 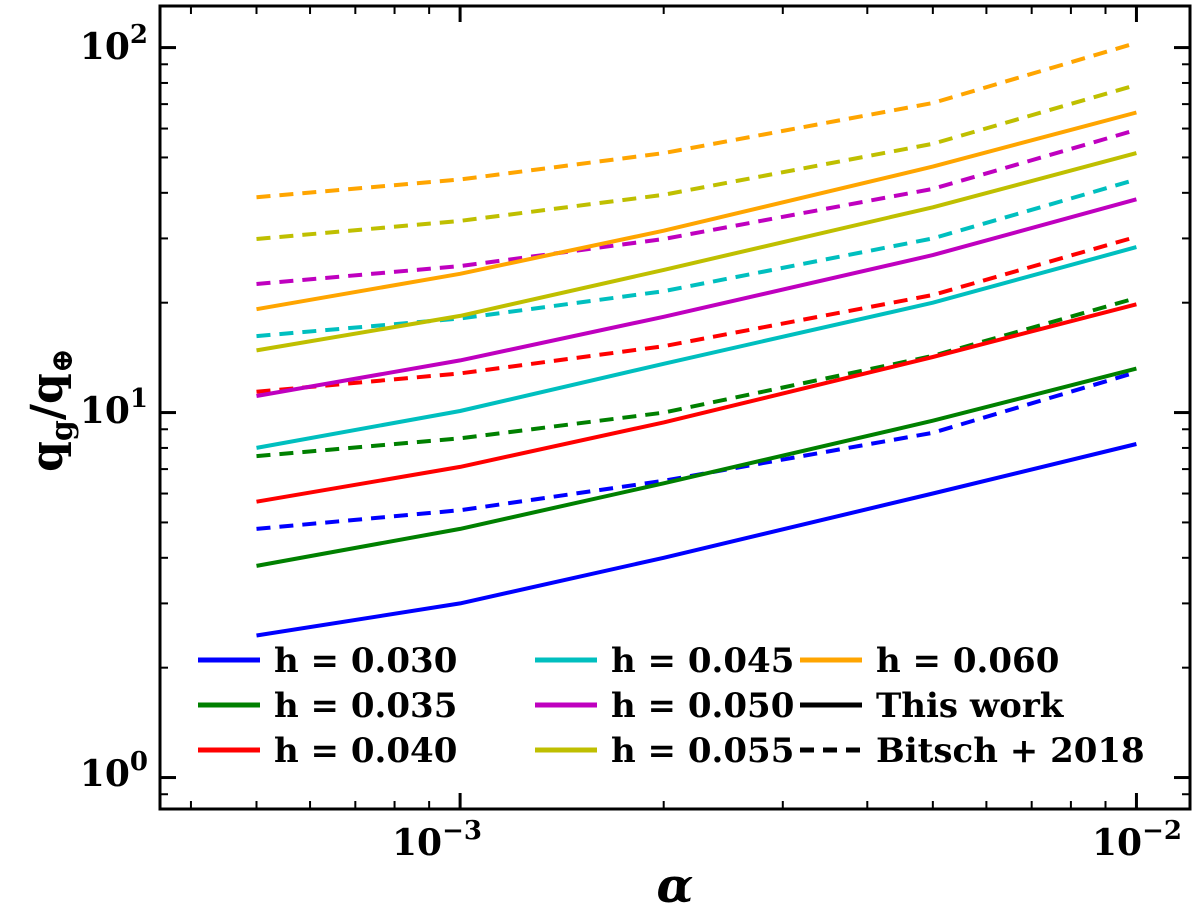 I want to click on x-axis-label: α, so click(x=675, y=883).